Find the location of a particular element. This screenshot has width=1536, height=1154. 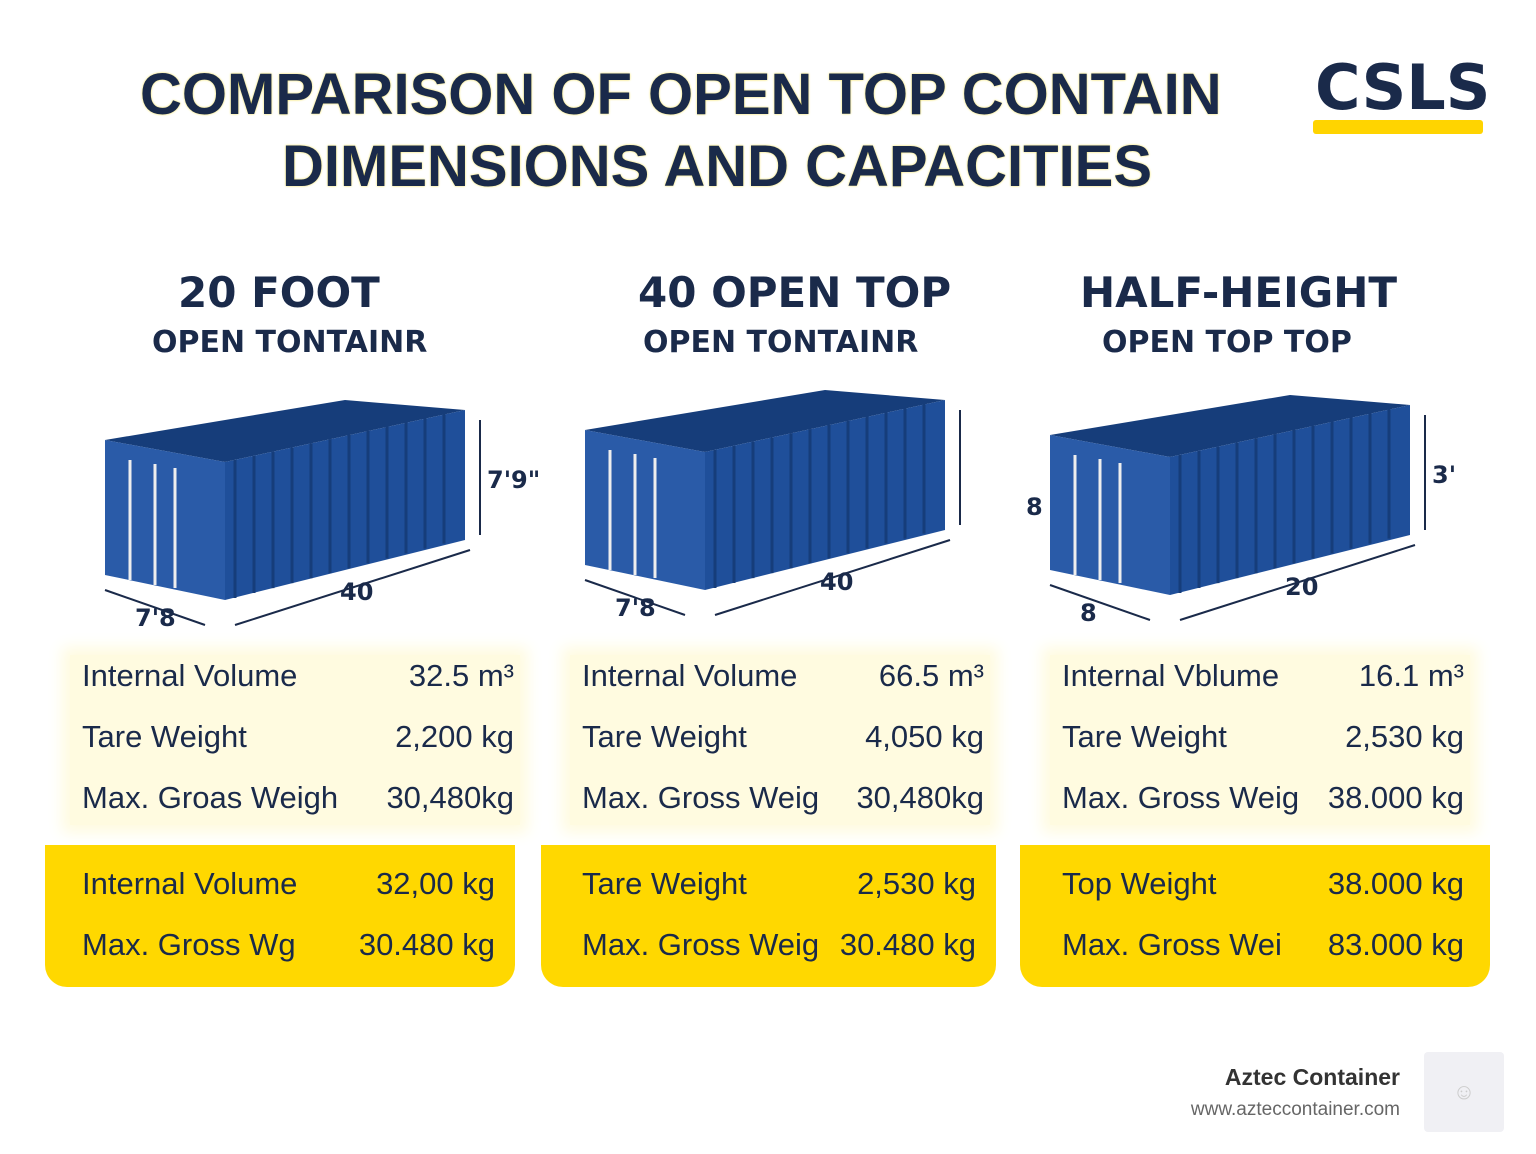

column-title: 40 OPEN TOP is located at coordinates (795, 292).